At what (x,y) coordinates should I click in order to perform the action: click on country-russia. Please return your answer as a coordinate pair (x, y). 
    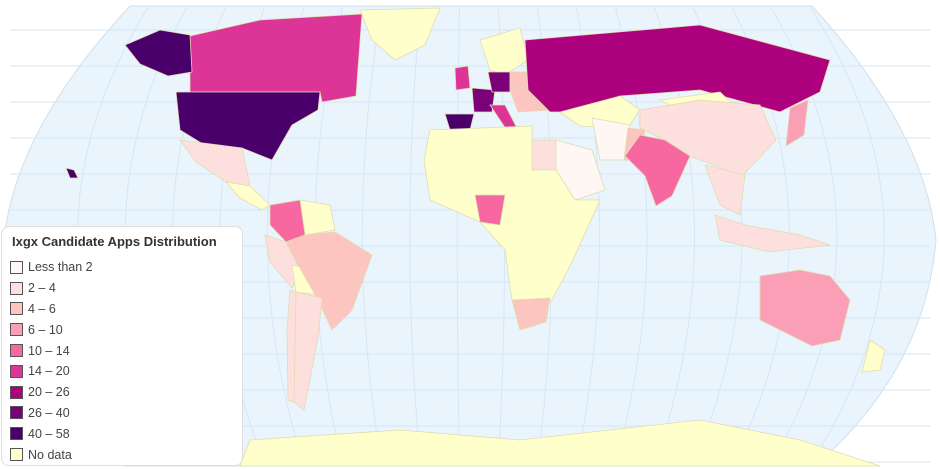
    Looking at the image, I should click on (677, 68).